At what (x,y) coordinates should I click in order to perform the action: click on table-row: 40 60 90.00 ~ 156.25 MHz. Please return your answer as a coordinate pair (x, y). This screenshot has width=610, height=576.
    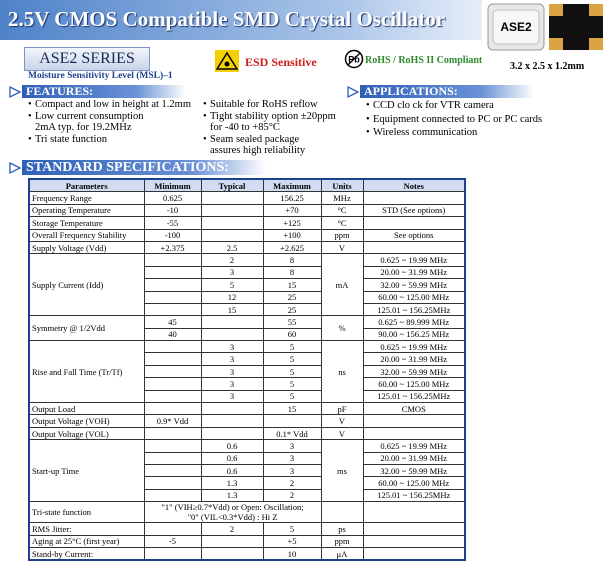
    Looking at the image, I should click on (247, 334).